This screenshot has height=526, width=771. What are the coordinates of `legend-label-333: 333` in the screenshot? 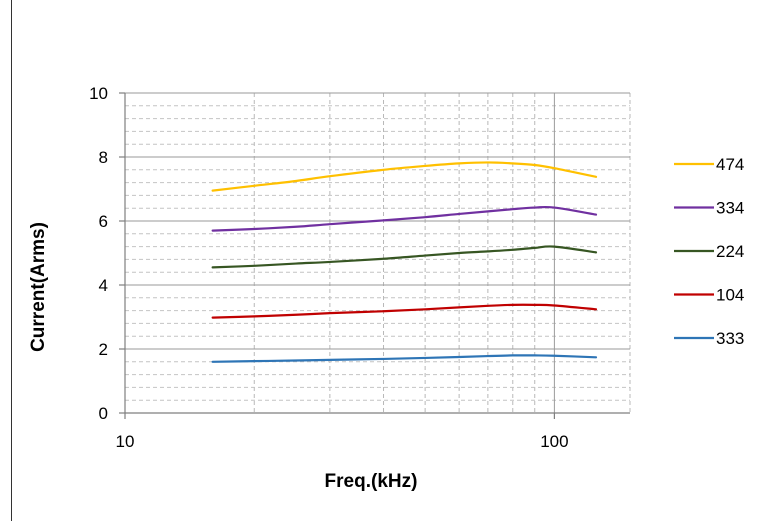 It's located at (730, 338).